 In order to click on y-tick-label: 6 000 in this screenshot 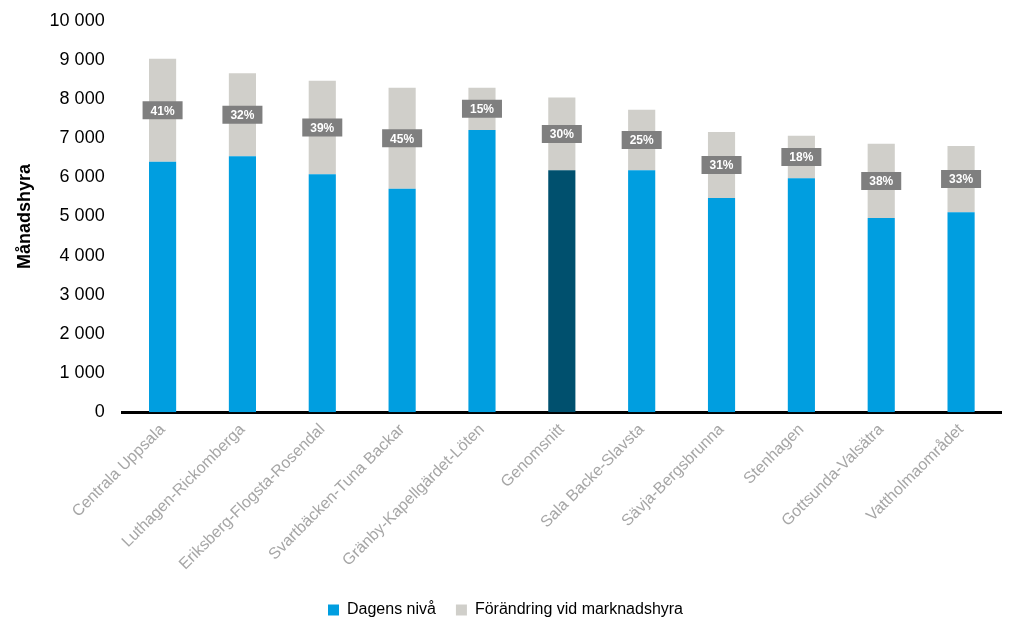, I will do `click(82, 176)`.